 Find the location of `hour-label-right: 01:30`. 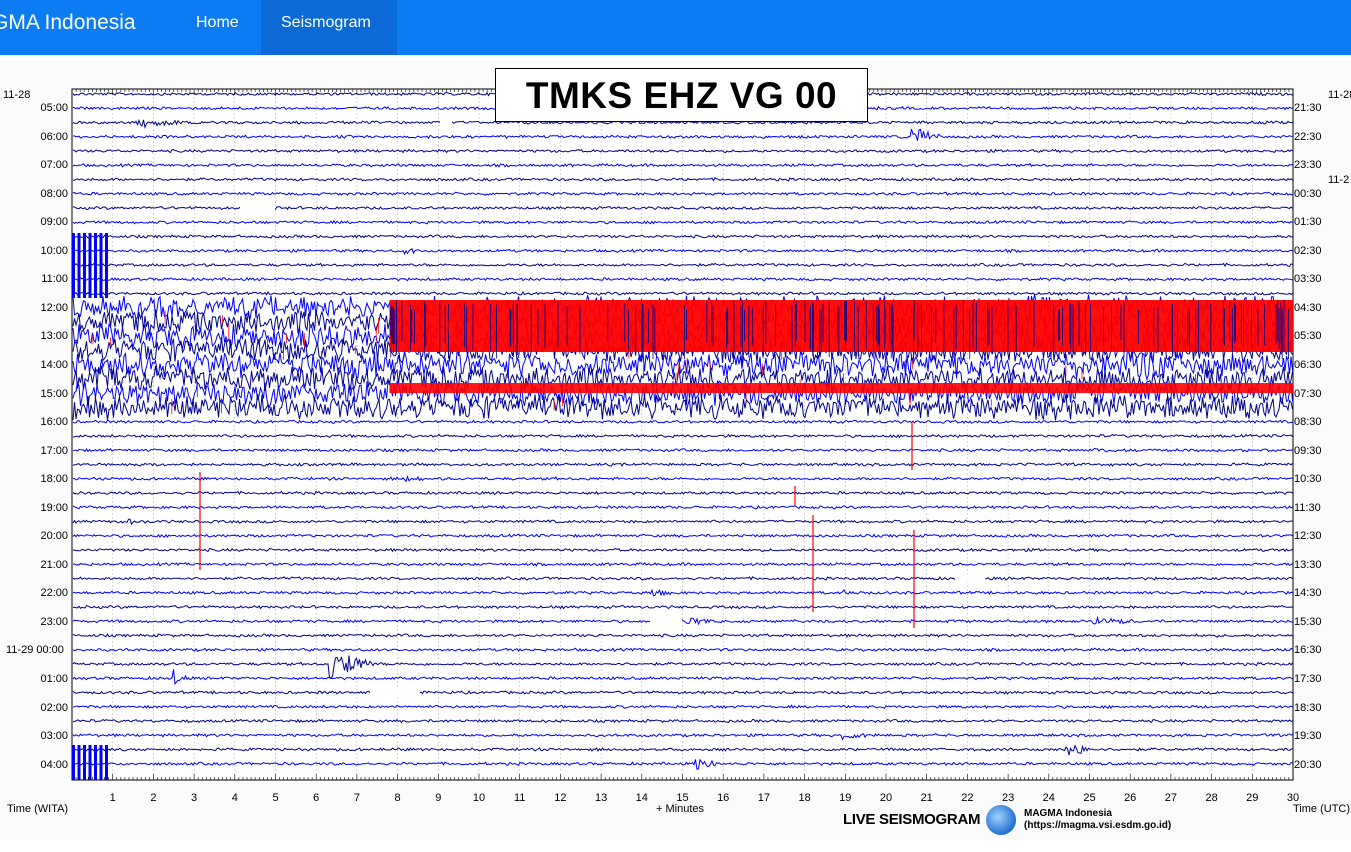

hour-label-right: 01:30 is located at coordinates (1308, 222).